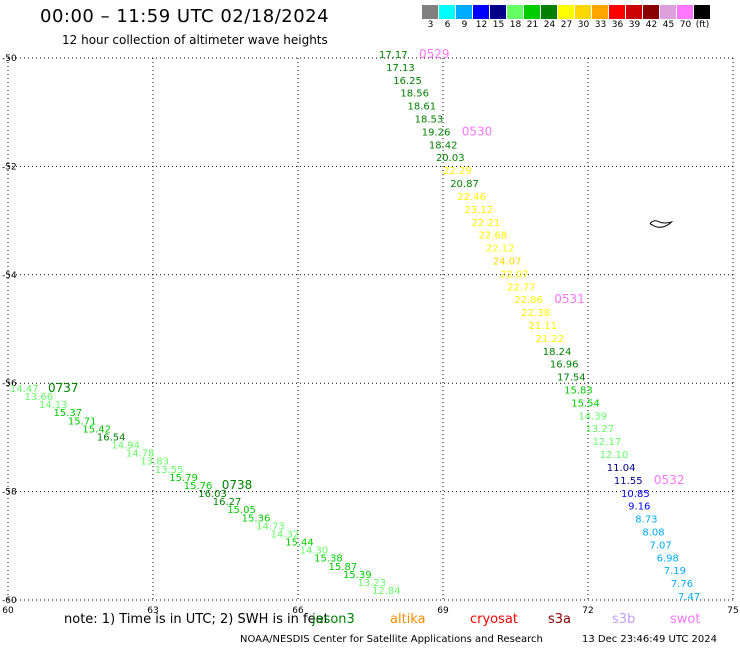  Describe the element at coordinates (607, 442) in the screenshot. I see `track-east-value: 12.17` at that location.